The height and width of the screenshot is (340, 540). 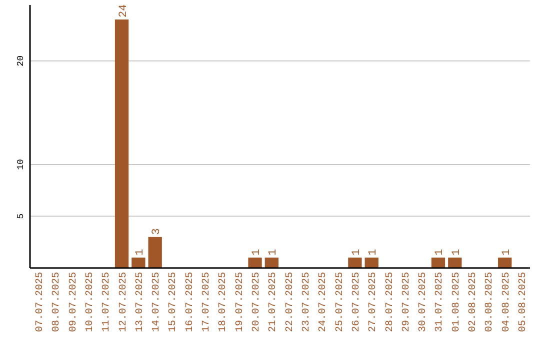 What do you see at coordinates (224, 302) in the screenshot?
I see `x-tick-label: 18.07.2025` at bounding box center [224, 302].